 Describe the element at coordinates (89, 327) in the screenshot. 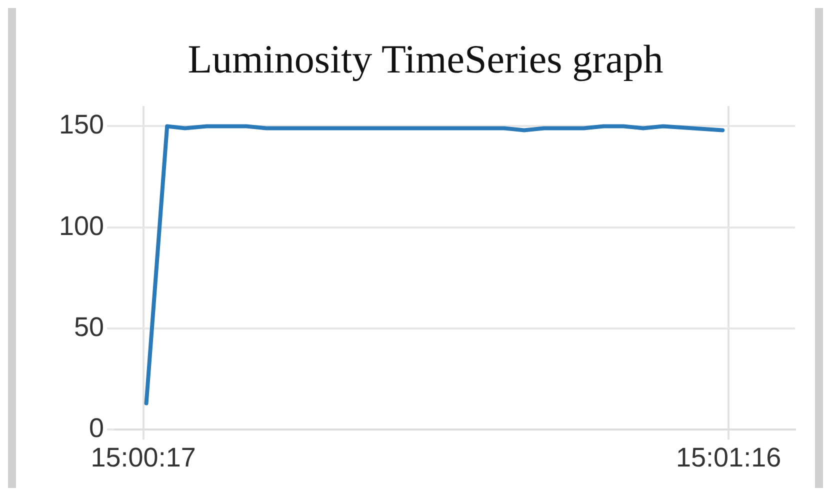

I see `y-tick-label: 50` at that location.